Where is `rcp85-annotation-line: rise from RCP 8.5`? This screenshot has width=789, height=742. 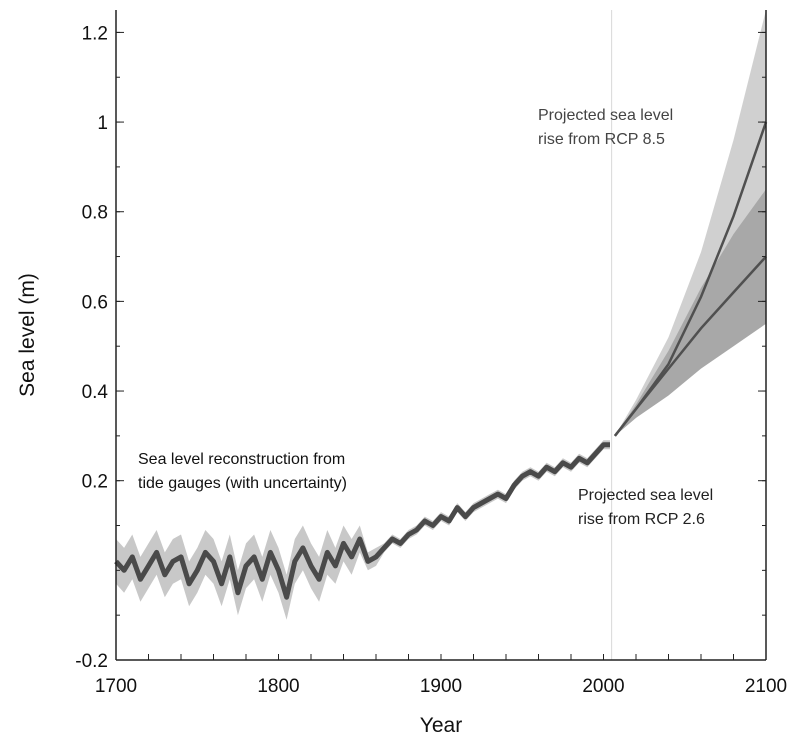
rcp85-annotation-line: rise from RCP 8.5 is located at coordinates (601, 139).